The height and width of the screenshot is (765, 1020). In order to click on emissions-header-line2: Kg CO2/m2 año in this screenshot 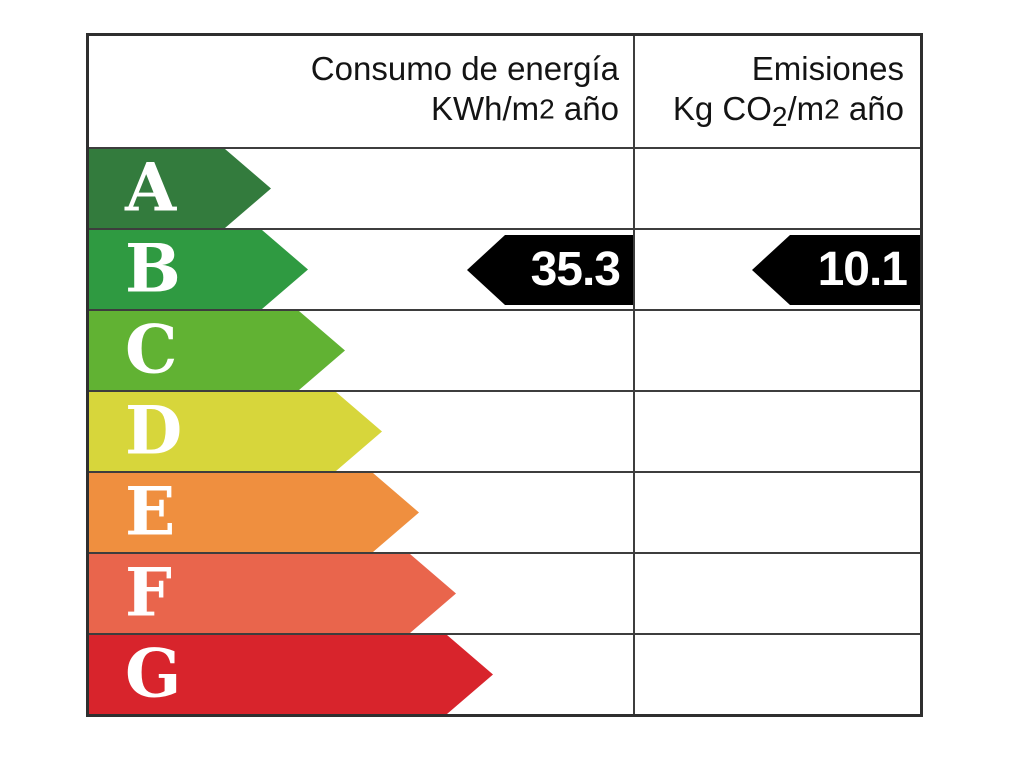, I will do `click(788, 111)`.